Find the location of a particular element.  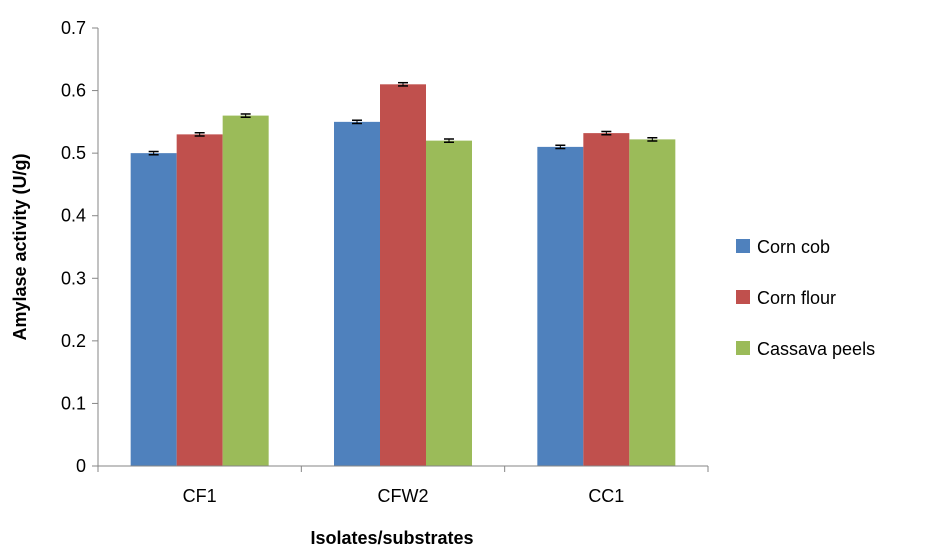

y-tick-label: 0 is located at coordinates (81, 466).